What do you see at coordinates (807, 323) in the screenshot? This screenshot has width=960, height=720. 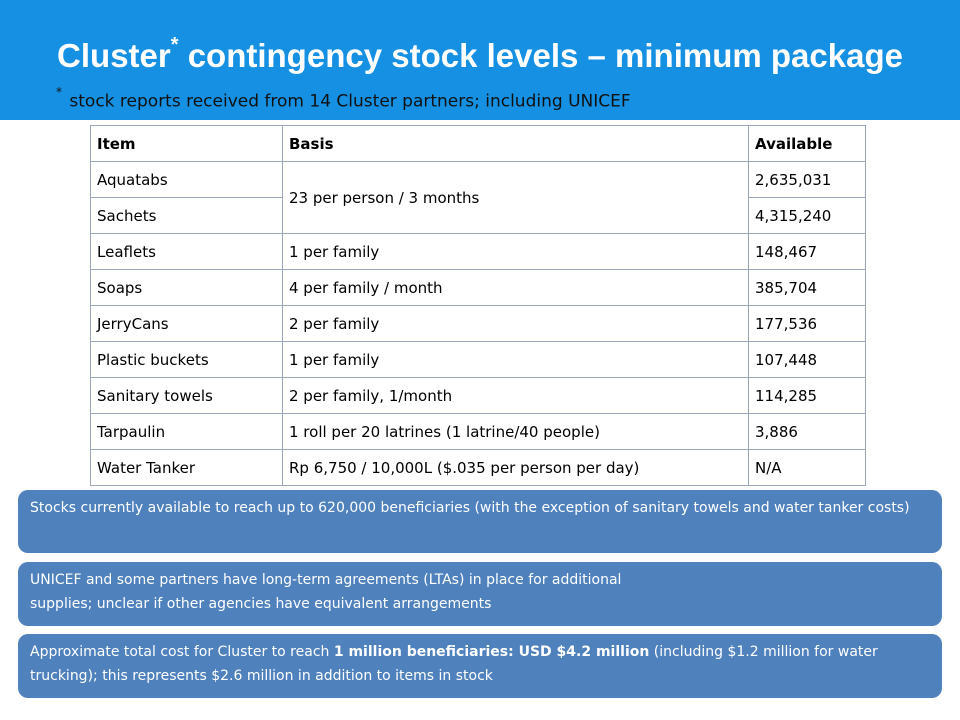 I see `cell-available: 177,536` at bounding box center [807, 323].